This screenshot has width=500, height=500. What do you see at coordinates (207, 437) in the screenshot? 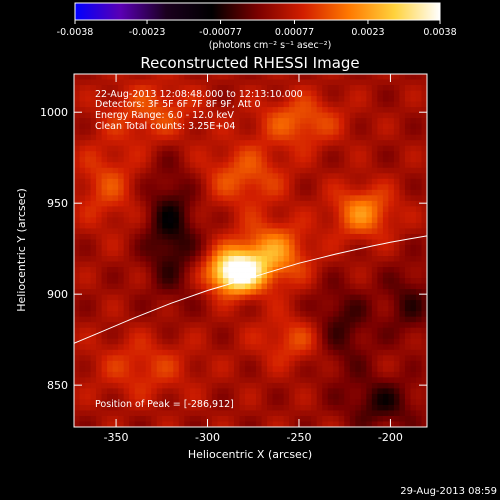
I see `x-tick-label: -300` at bounding box center [207, 437].